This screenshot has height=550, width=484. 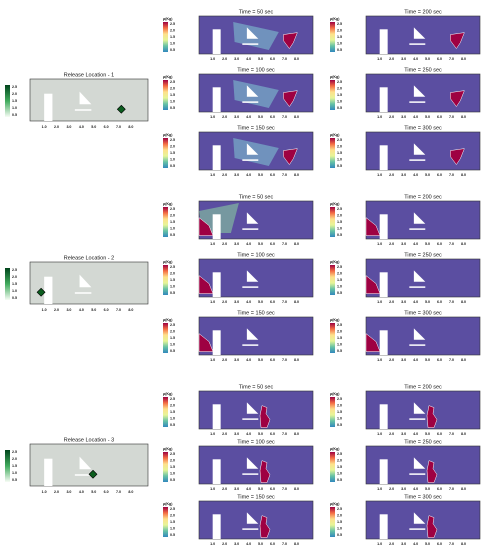 I want to click on snapshot-title: Time = 200 sec, so click(x=423, y=197).